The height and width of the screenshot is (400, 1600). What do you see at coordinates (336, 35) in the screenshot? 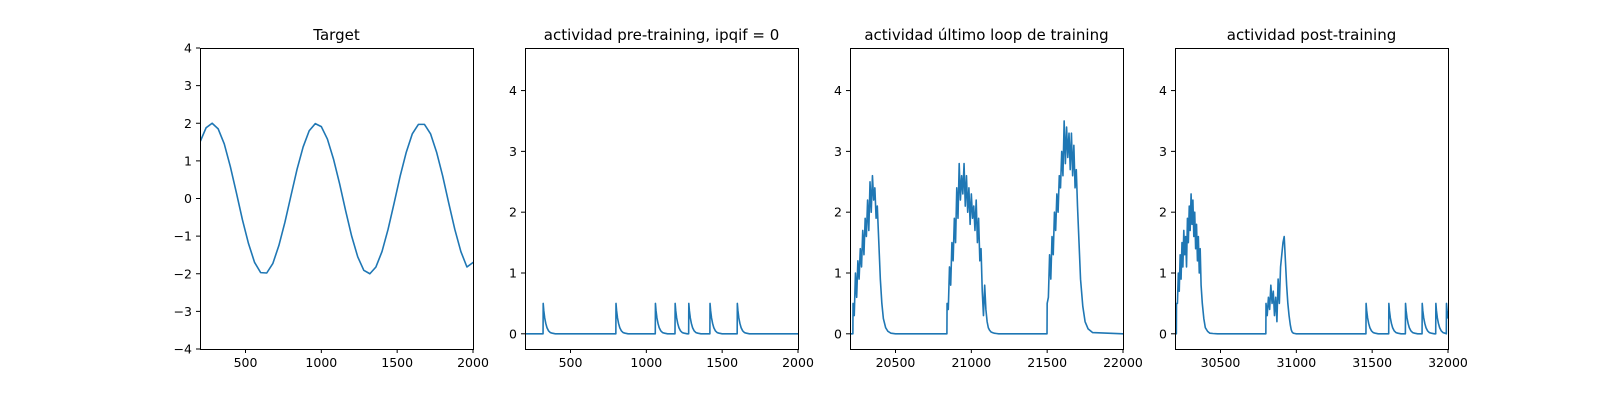
I see `subplot-title: Target` at bounding box center [336, 35].